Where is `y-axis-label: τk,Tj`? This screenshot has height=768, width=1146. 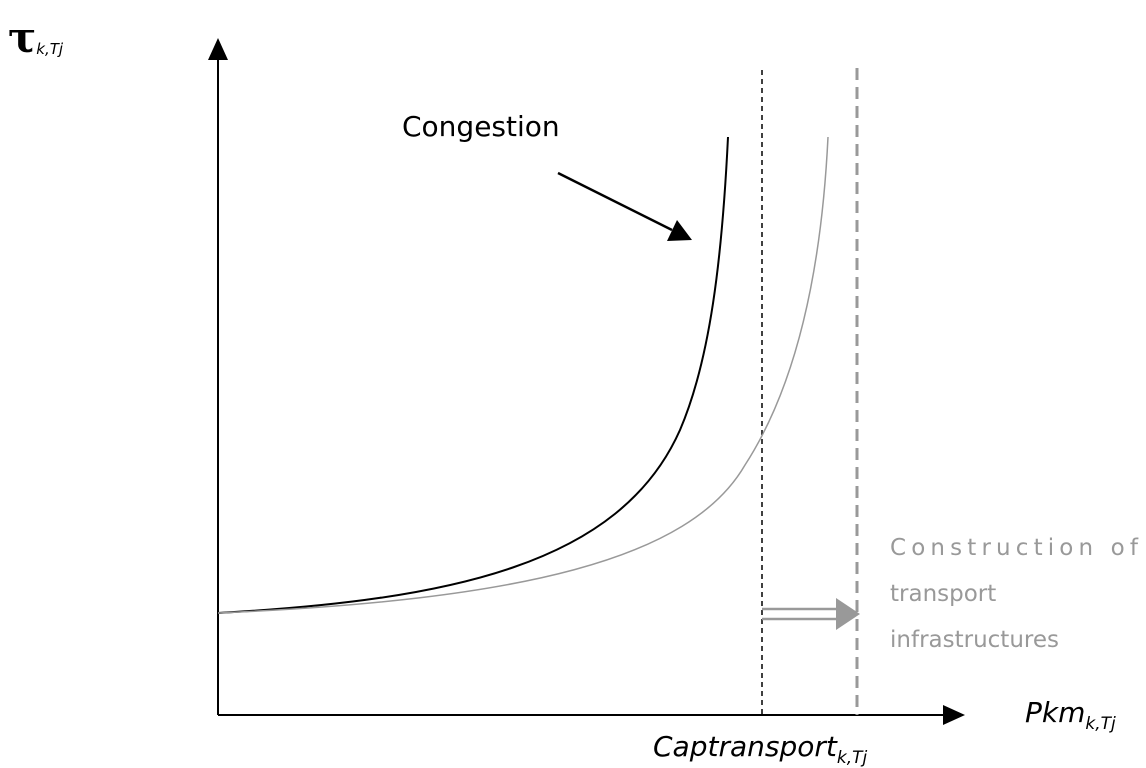 y-axis-label: τk,Tj is located at coordinates (36, 37).